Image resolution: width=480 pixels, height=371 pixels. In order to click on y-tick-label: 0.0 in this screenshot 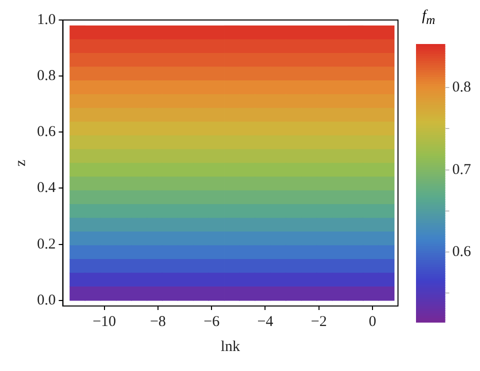, I will do `click(46, 300)`.